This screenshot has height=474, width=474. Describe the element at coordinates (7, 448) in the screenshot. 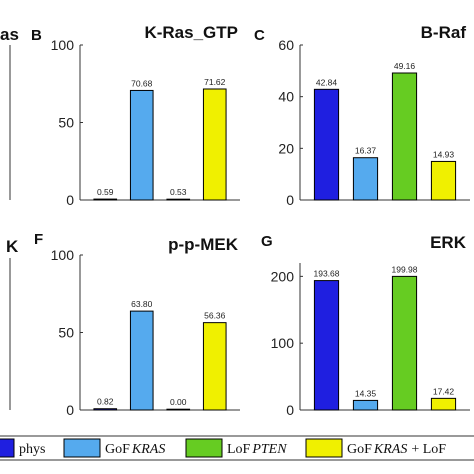

I see `legend-swatch-phys` at that location.